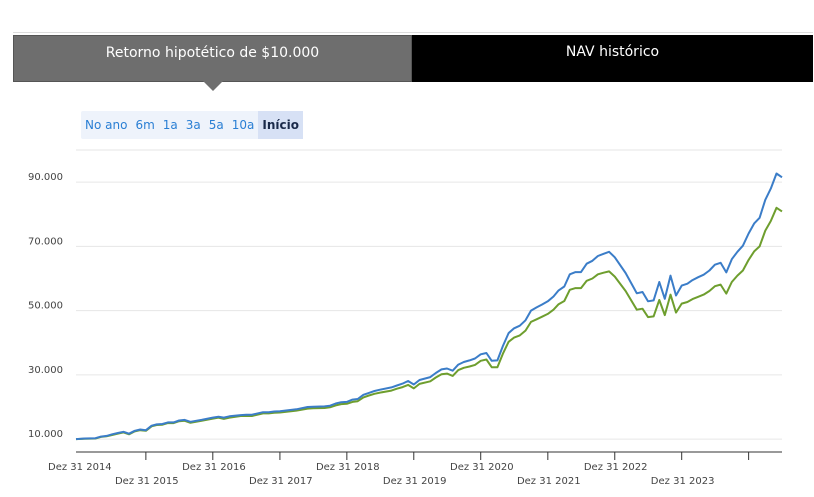 Image resolution: width=814 pixels, height=497 pixels. I want to click on x-tick-label: Dez 31 2020, so click(482, 467).